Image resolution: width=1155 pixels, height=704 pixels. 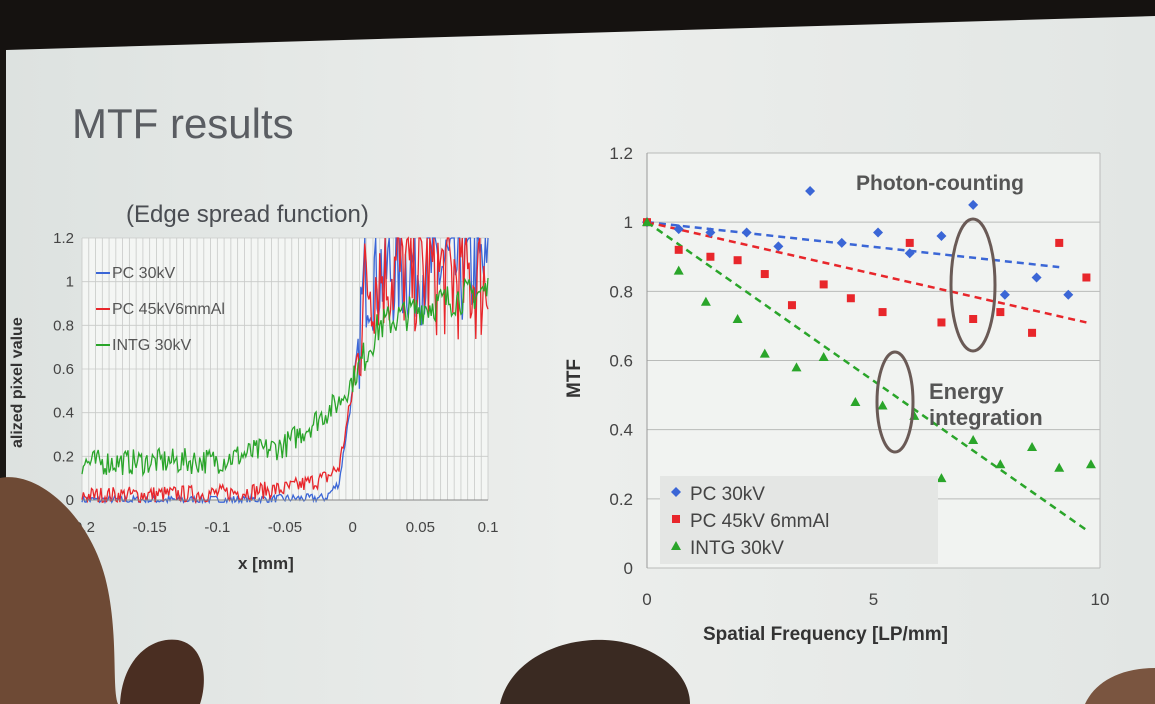 I want to click on esf-x-label: x [mm], so click(x=266, y=563).